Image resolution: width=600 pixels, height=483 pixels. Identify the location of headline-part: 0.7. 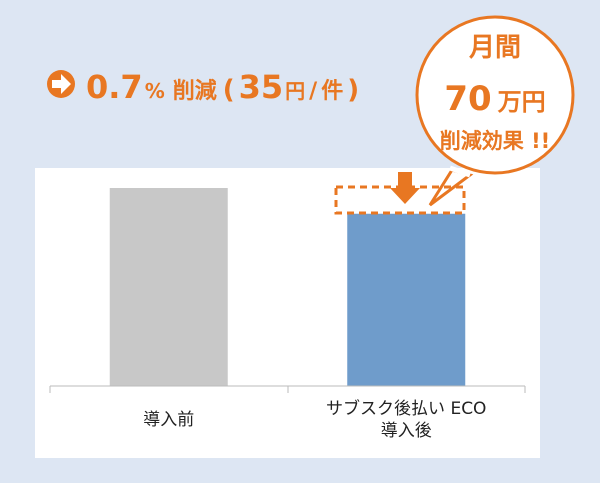
(114, 87).